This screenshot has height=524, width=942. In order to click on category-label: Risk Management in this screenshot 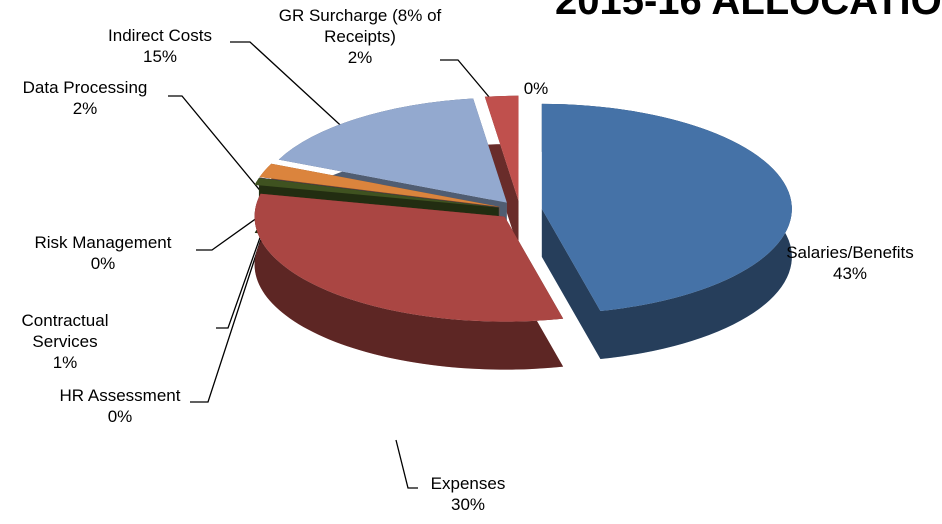, I will do `click(103, 242)`.